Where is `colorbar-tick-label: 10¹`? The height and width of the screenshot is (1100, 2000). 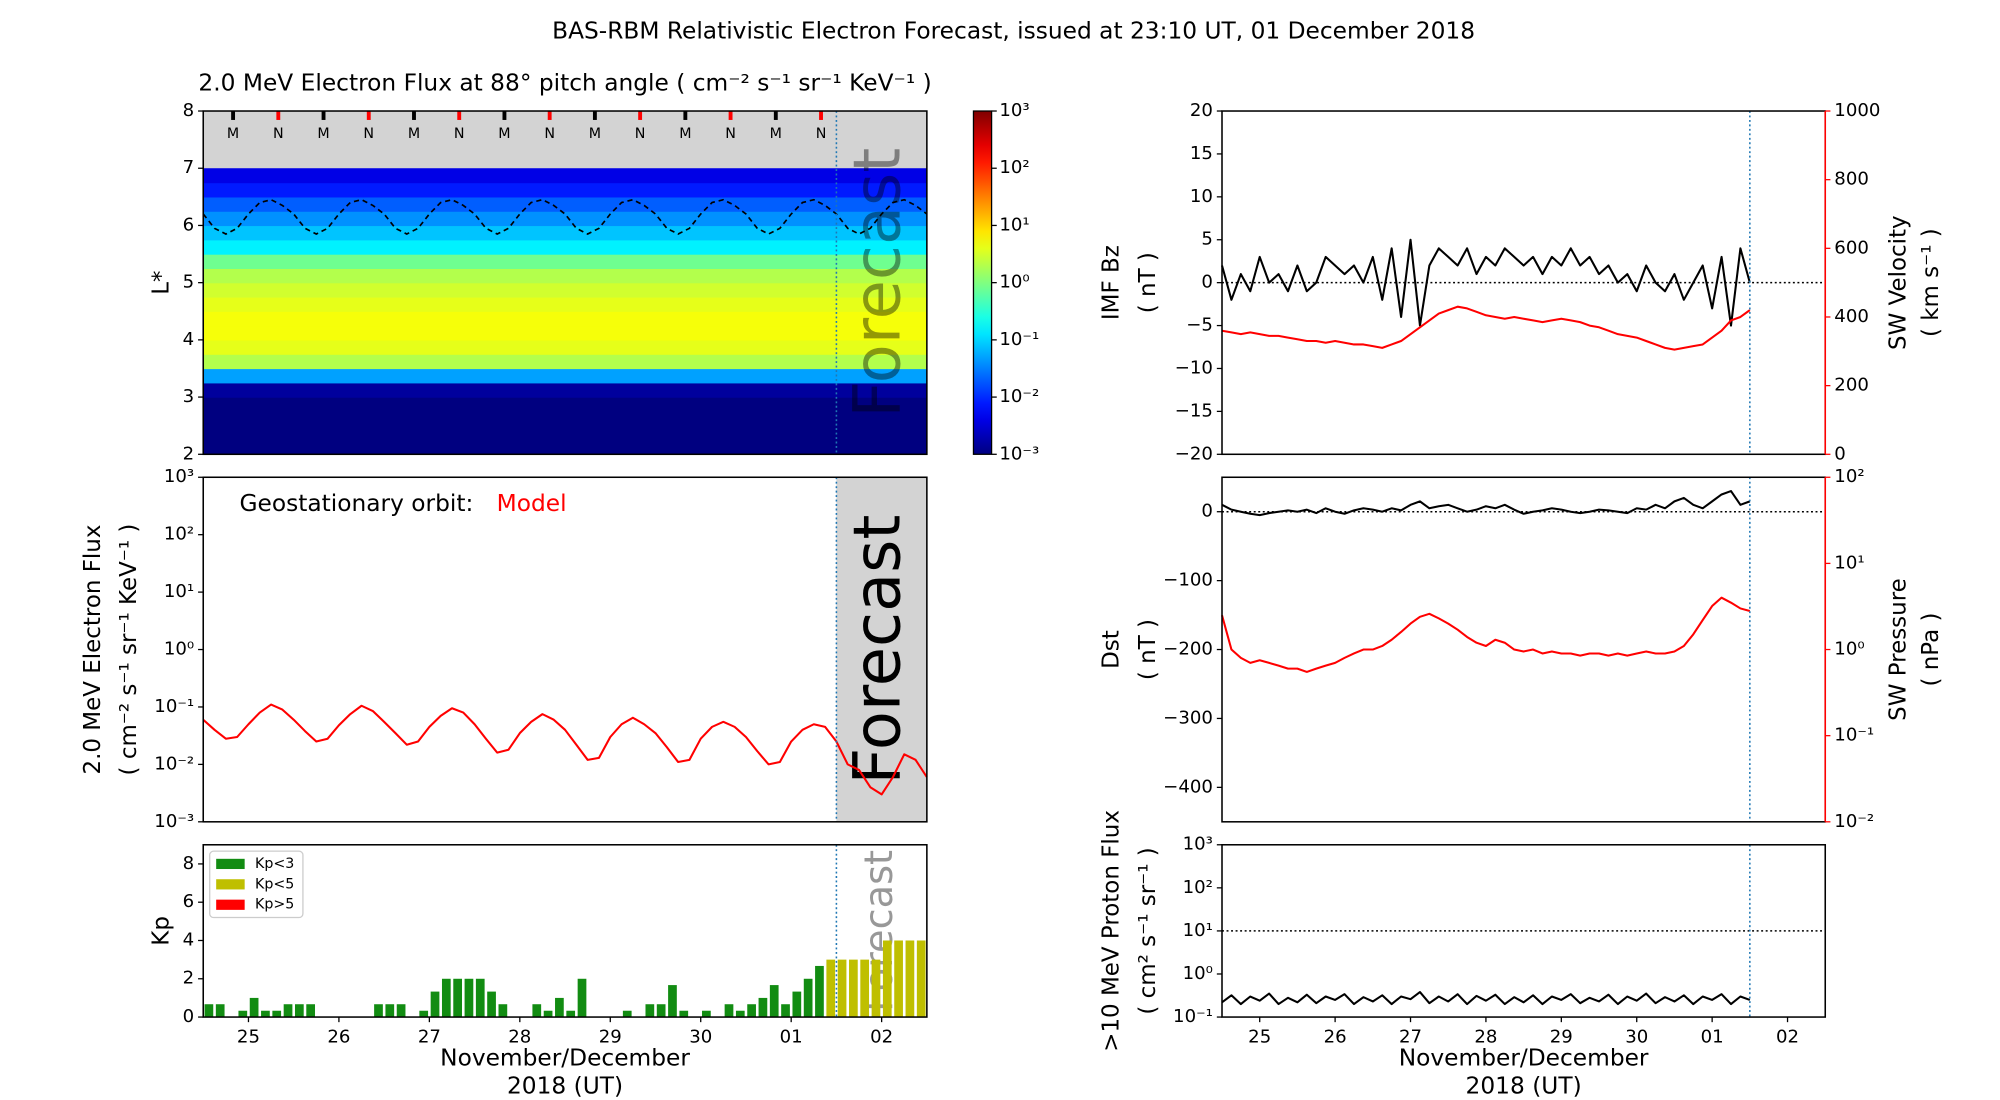
colorbar-tick-label: 10¹ is located at coordinates (1014, 225).